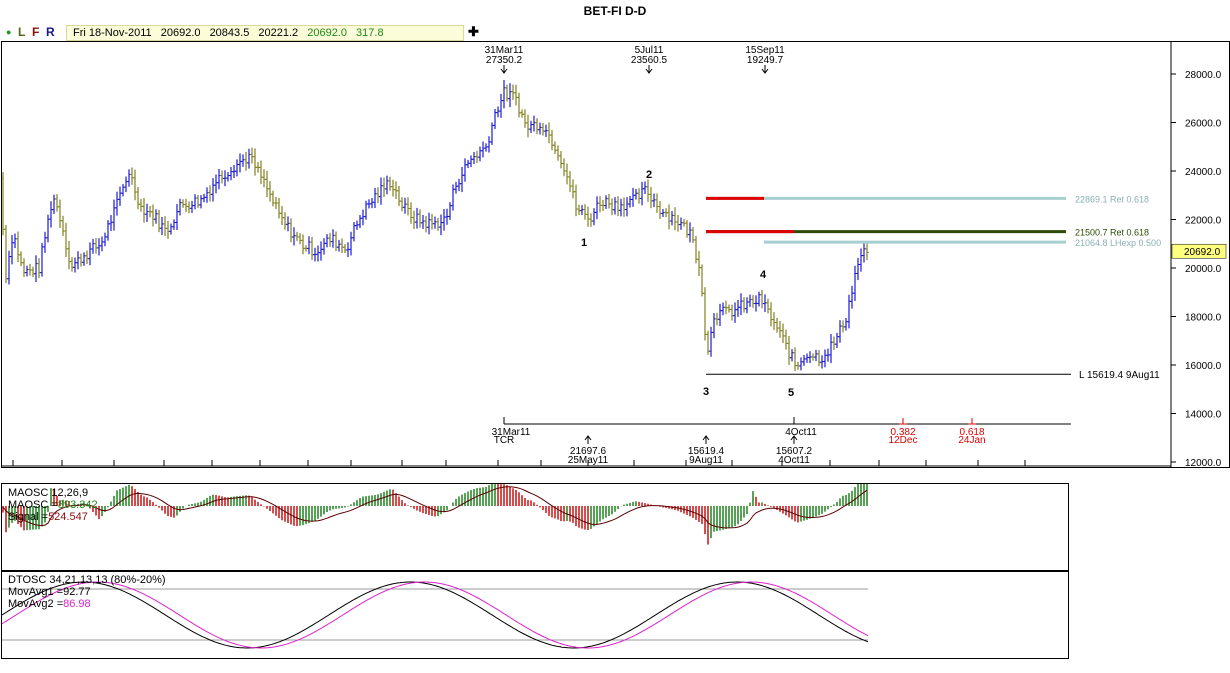 The image size is (1230, 673). I want to click on y-tick-label: 12000.0, so click(1203, 462).